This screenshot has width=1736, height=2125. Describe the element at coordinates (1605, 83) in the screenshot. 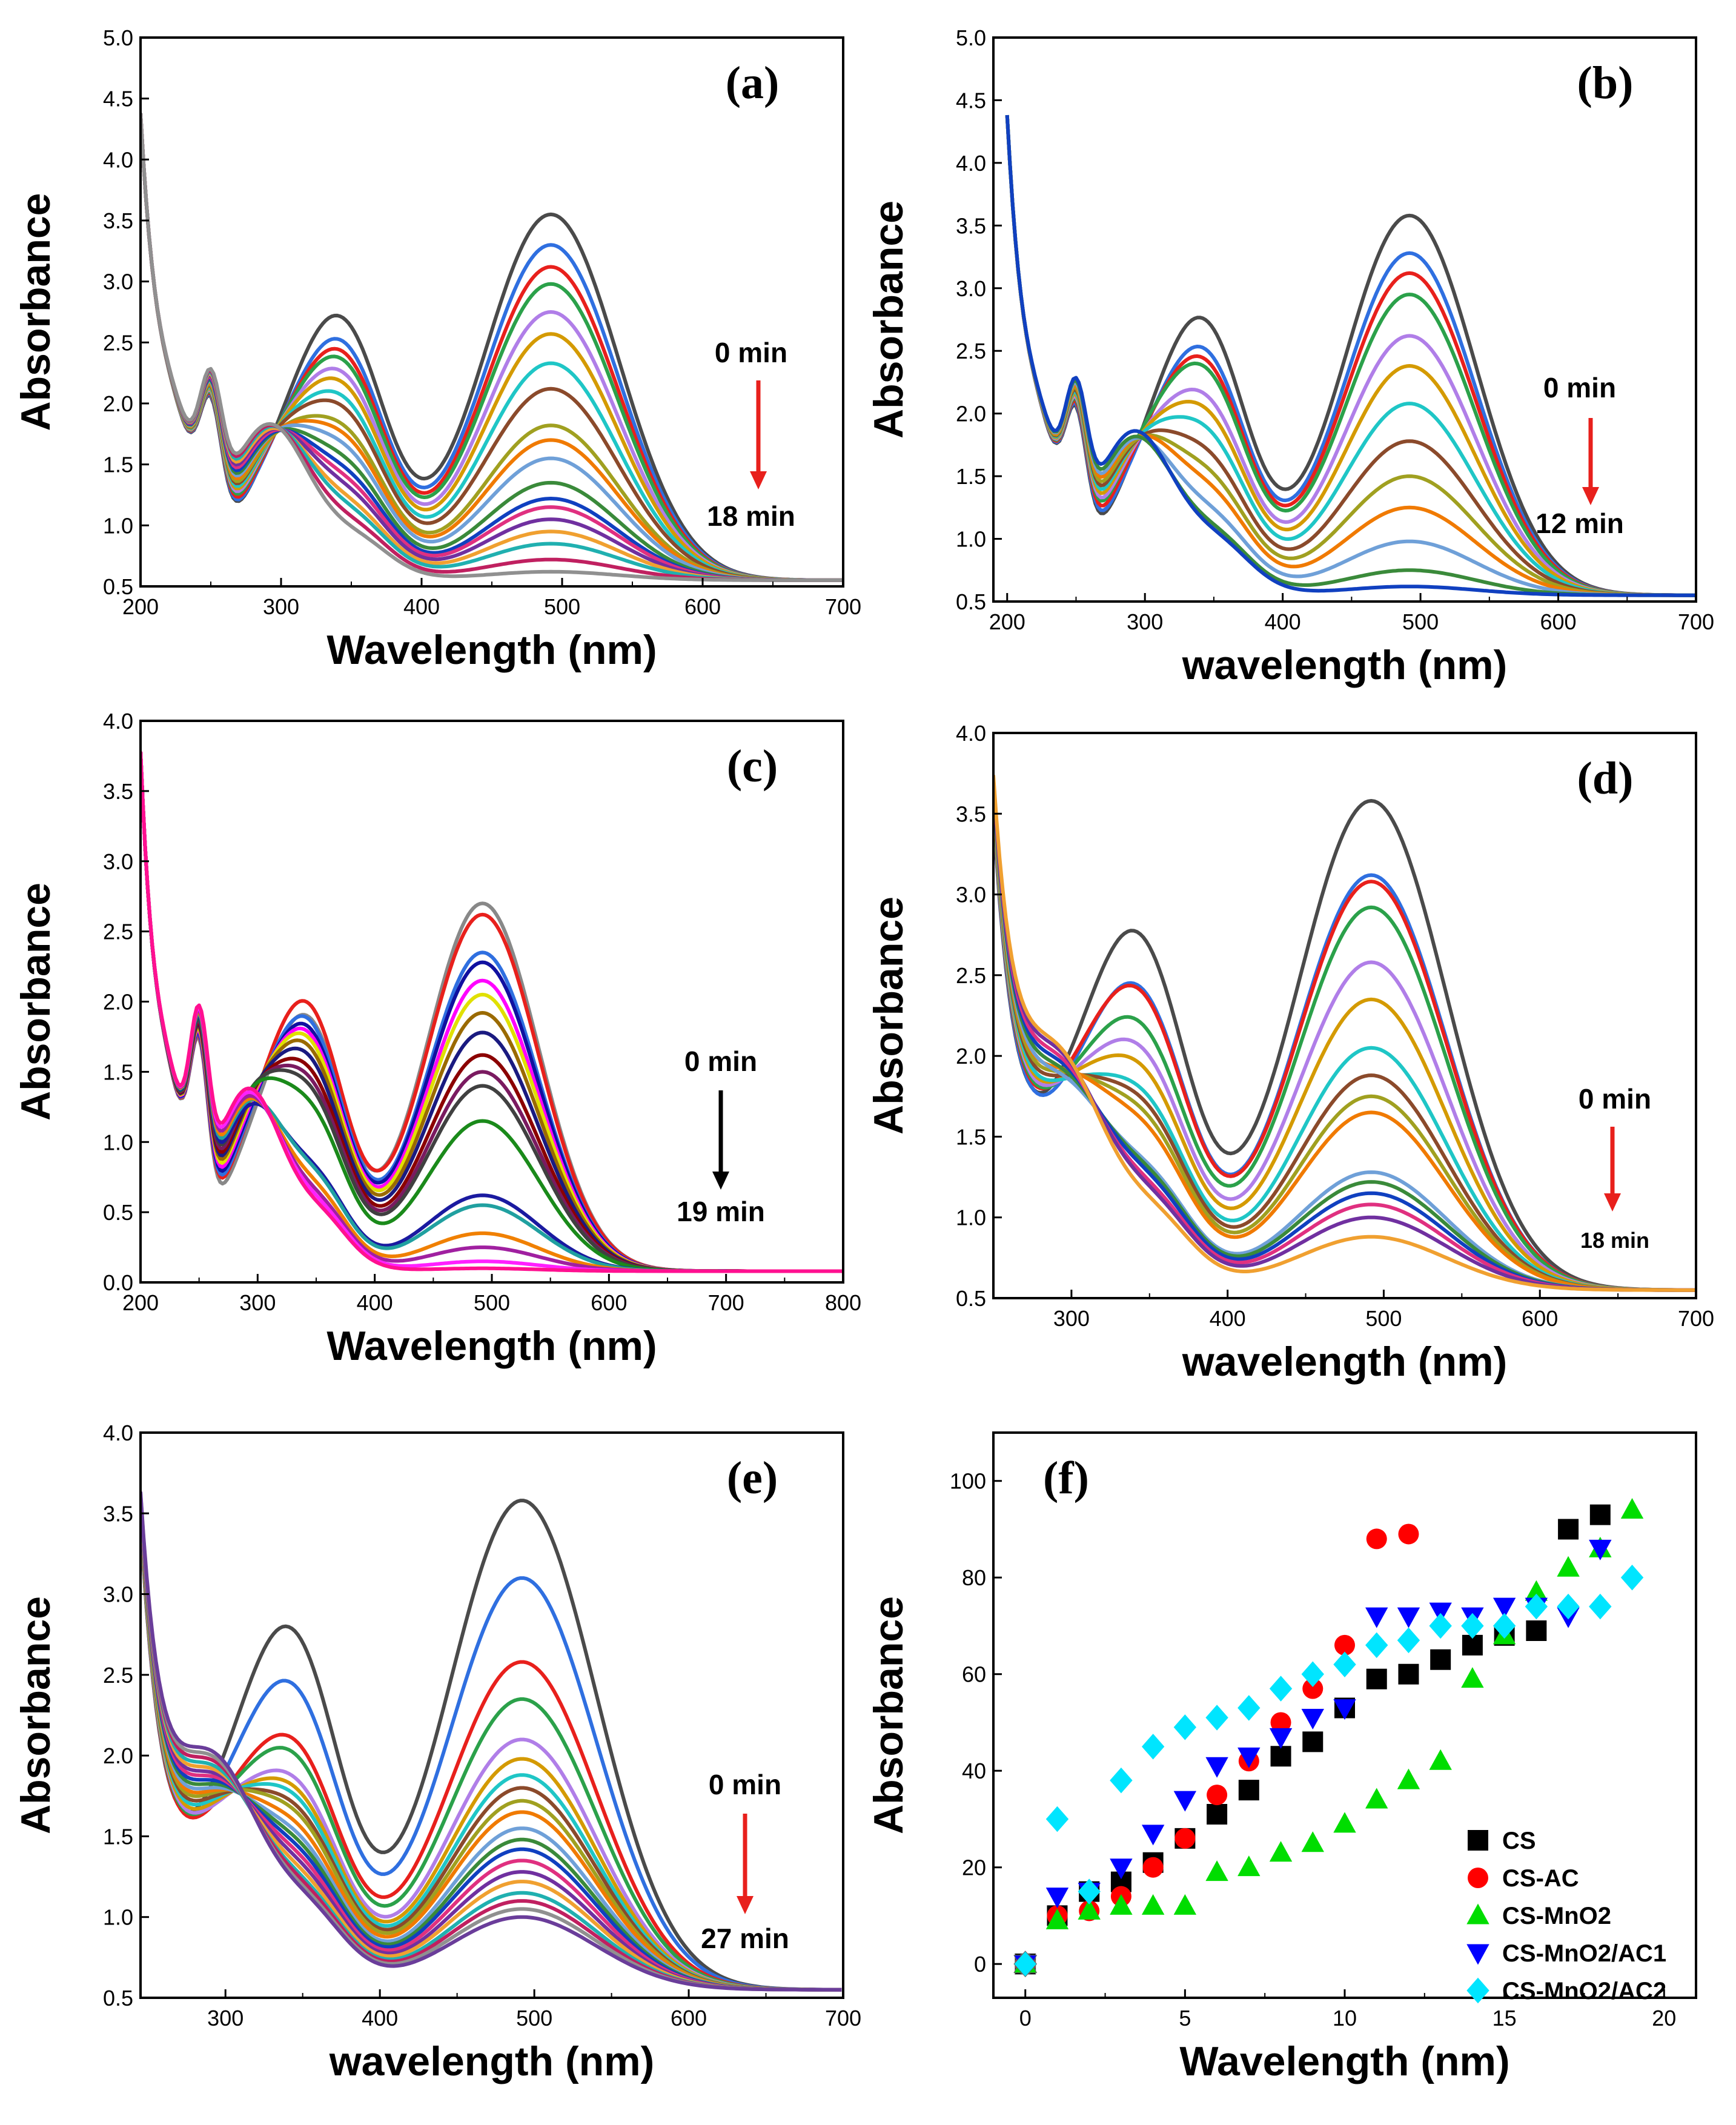

I see `panel-label: (b)` at that location.